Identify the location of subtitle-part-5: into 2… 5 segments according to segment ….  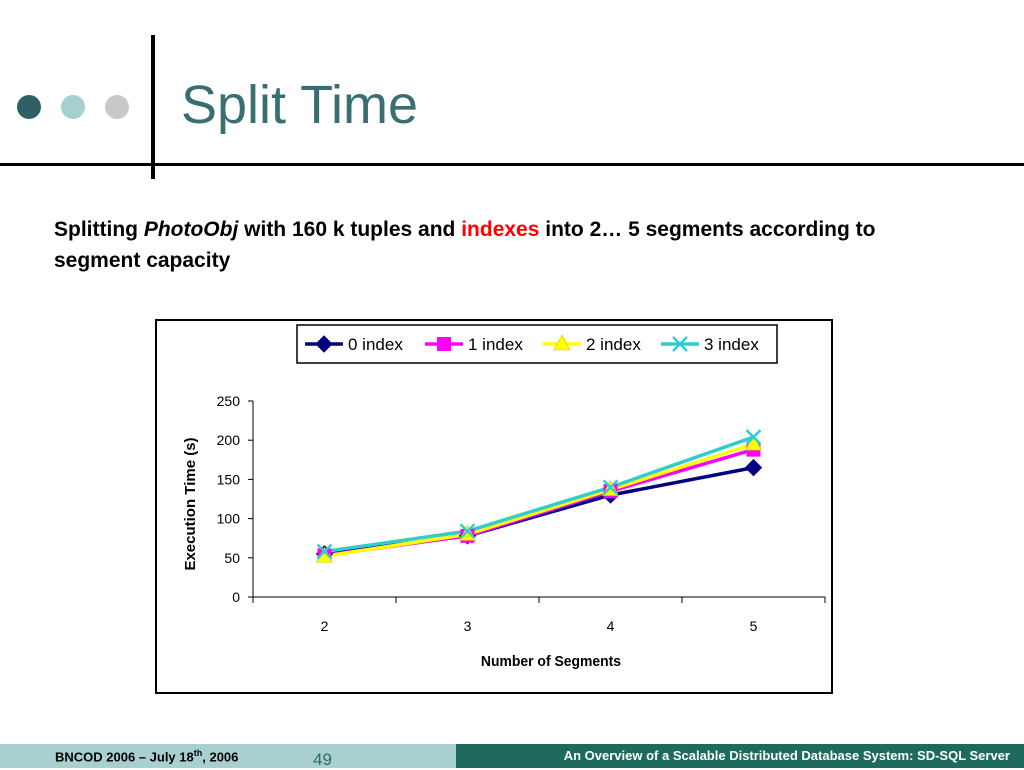
(465, 245).